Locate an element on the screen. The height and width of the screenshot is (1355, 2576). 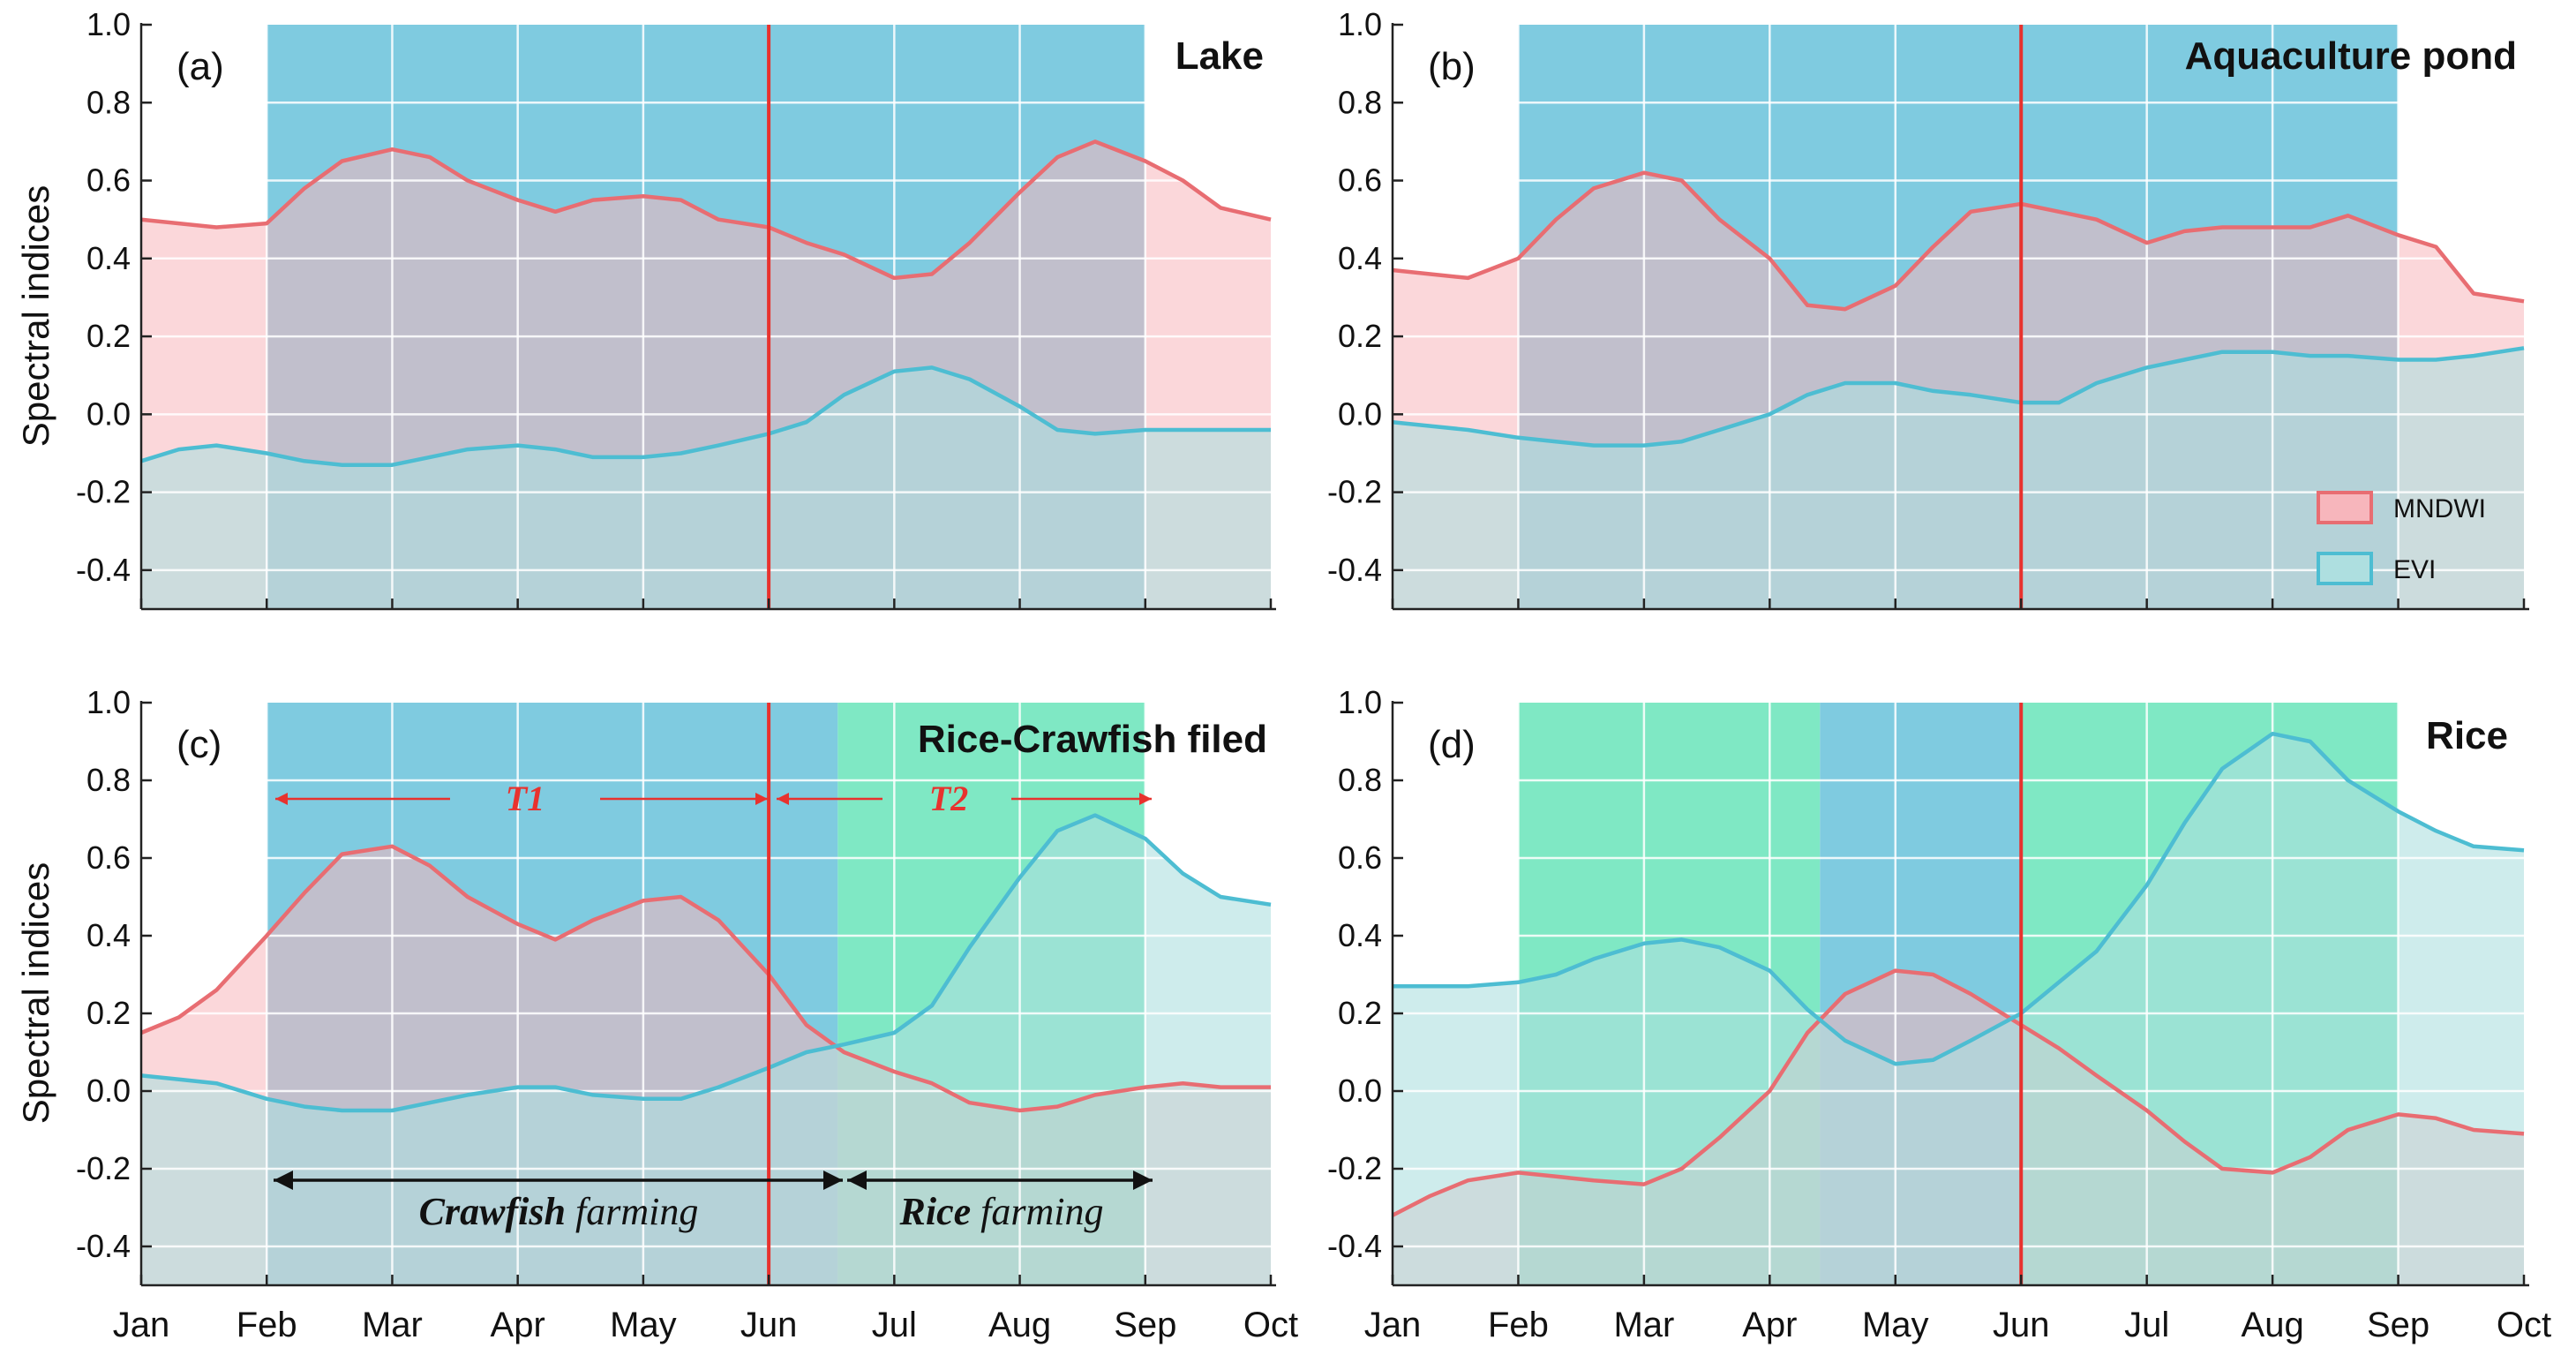
panel-title: Aquaculture pond is located at coordinates (2351, 56).